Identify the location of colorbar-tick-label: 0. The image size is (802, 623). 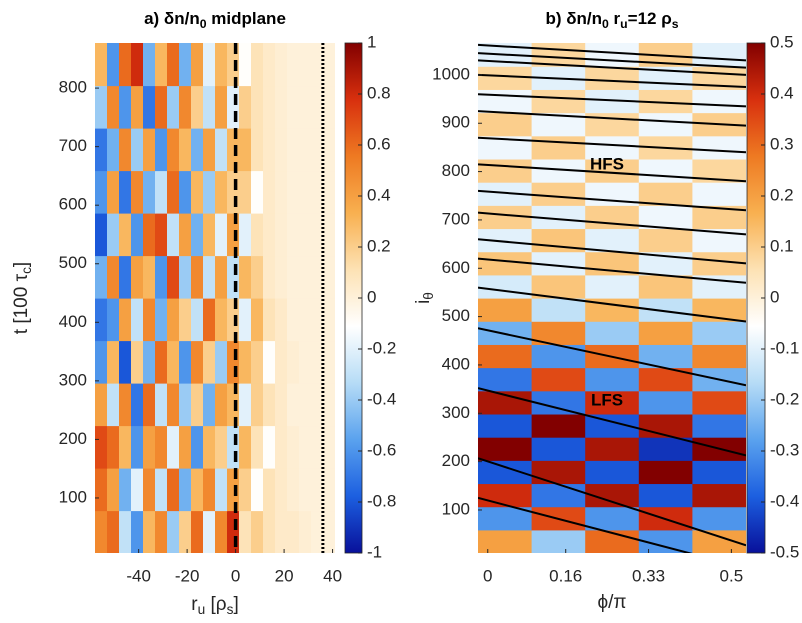
(774, 296).